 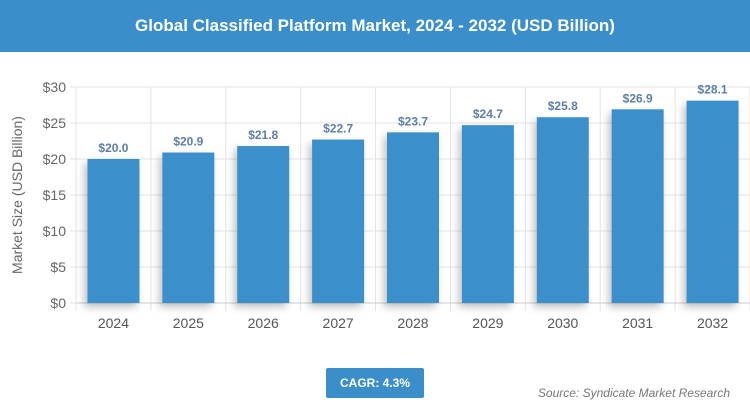 What do you see at coordinates (58, 267) in the screenshot?
I see `y-tick-label: $5` at bounding box center [58, 267].